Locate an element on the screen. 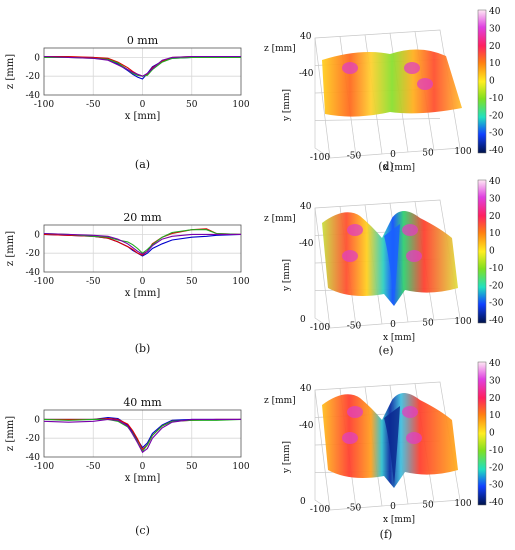 This screenshot has height=550, width=515. profile-chart-0: 0 mm 0 -20 -40-100 -50 0 50 100 x [mm] z [mm] (a) is located at coordinates (127, 102).